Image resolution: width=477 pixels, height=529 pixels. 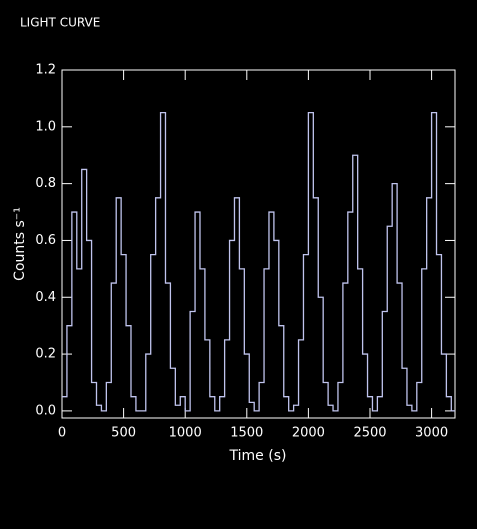 I want to click on x-tick-label: 2000, so click(x=308, y=433).